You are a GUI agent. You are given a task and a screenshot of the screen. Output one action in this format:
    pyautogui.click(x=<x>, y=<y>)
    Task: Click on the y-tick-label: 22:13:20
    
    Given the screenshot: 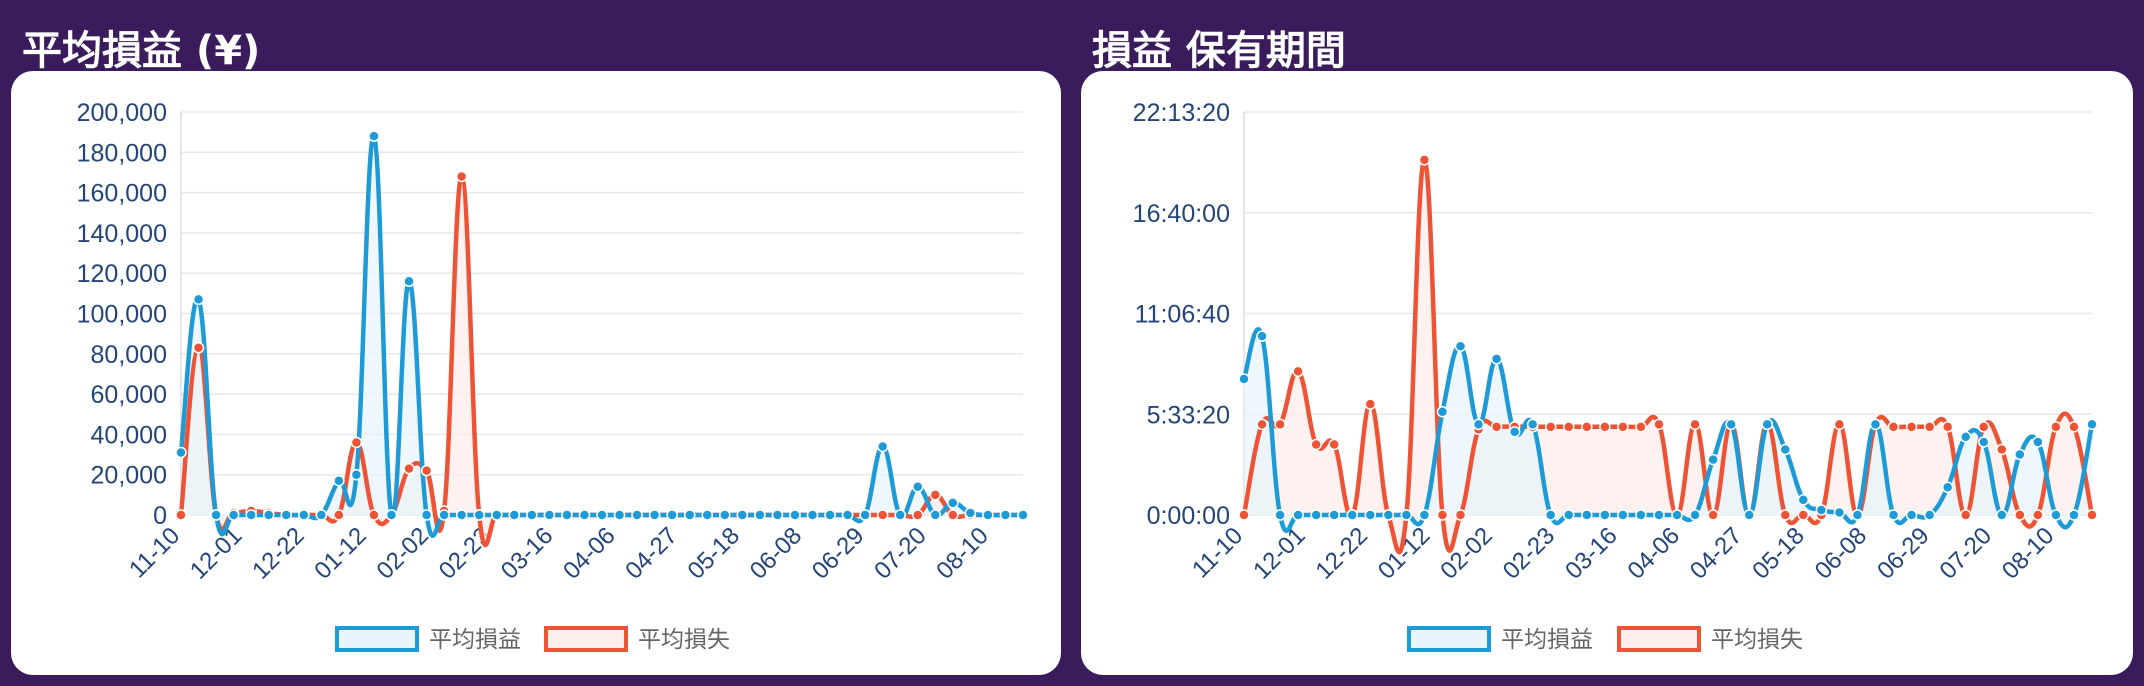 What is the action you would take?
    pyautogui.click(x=1181, y=113)
    